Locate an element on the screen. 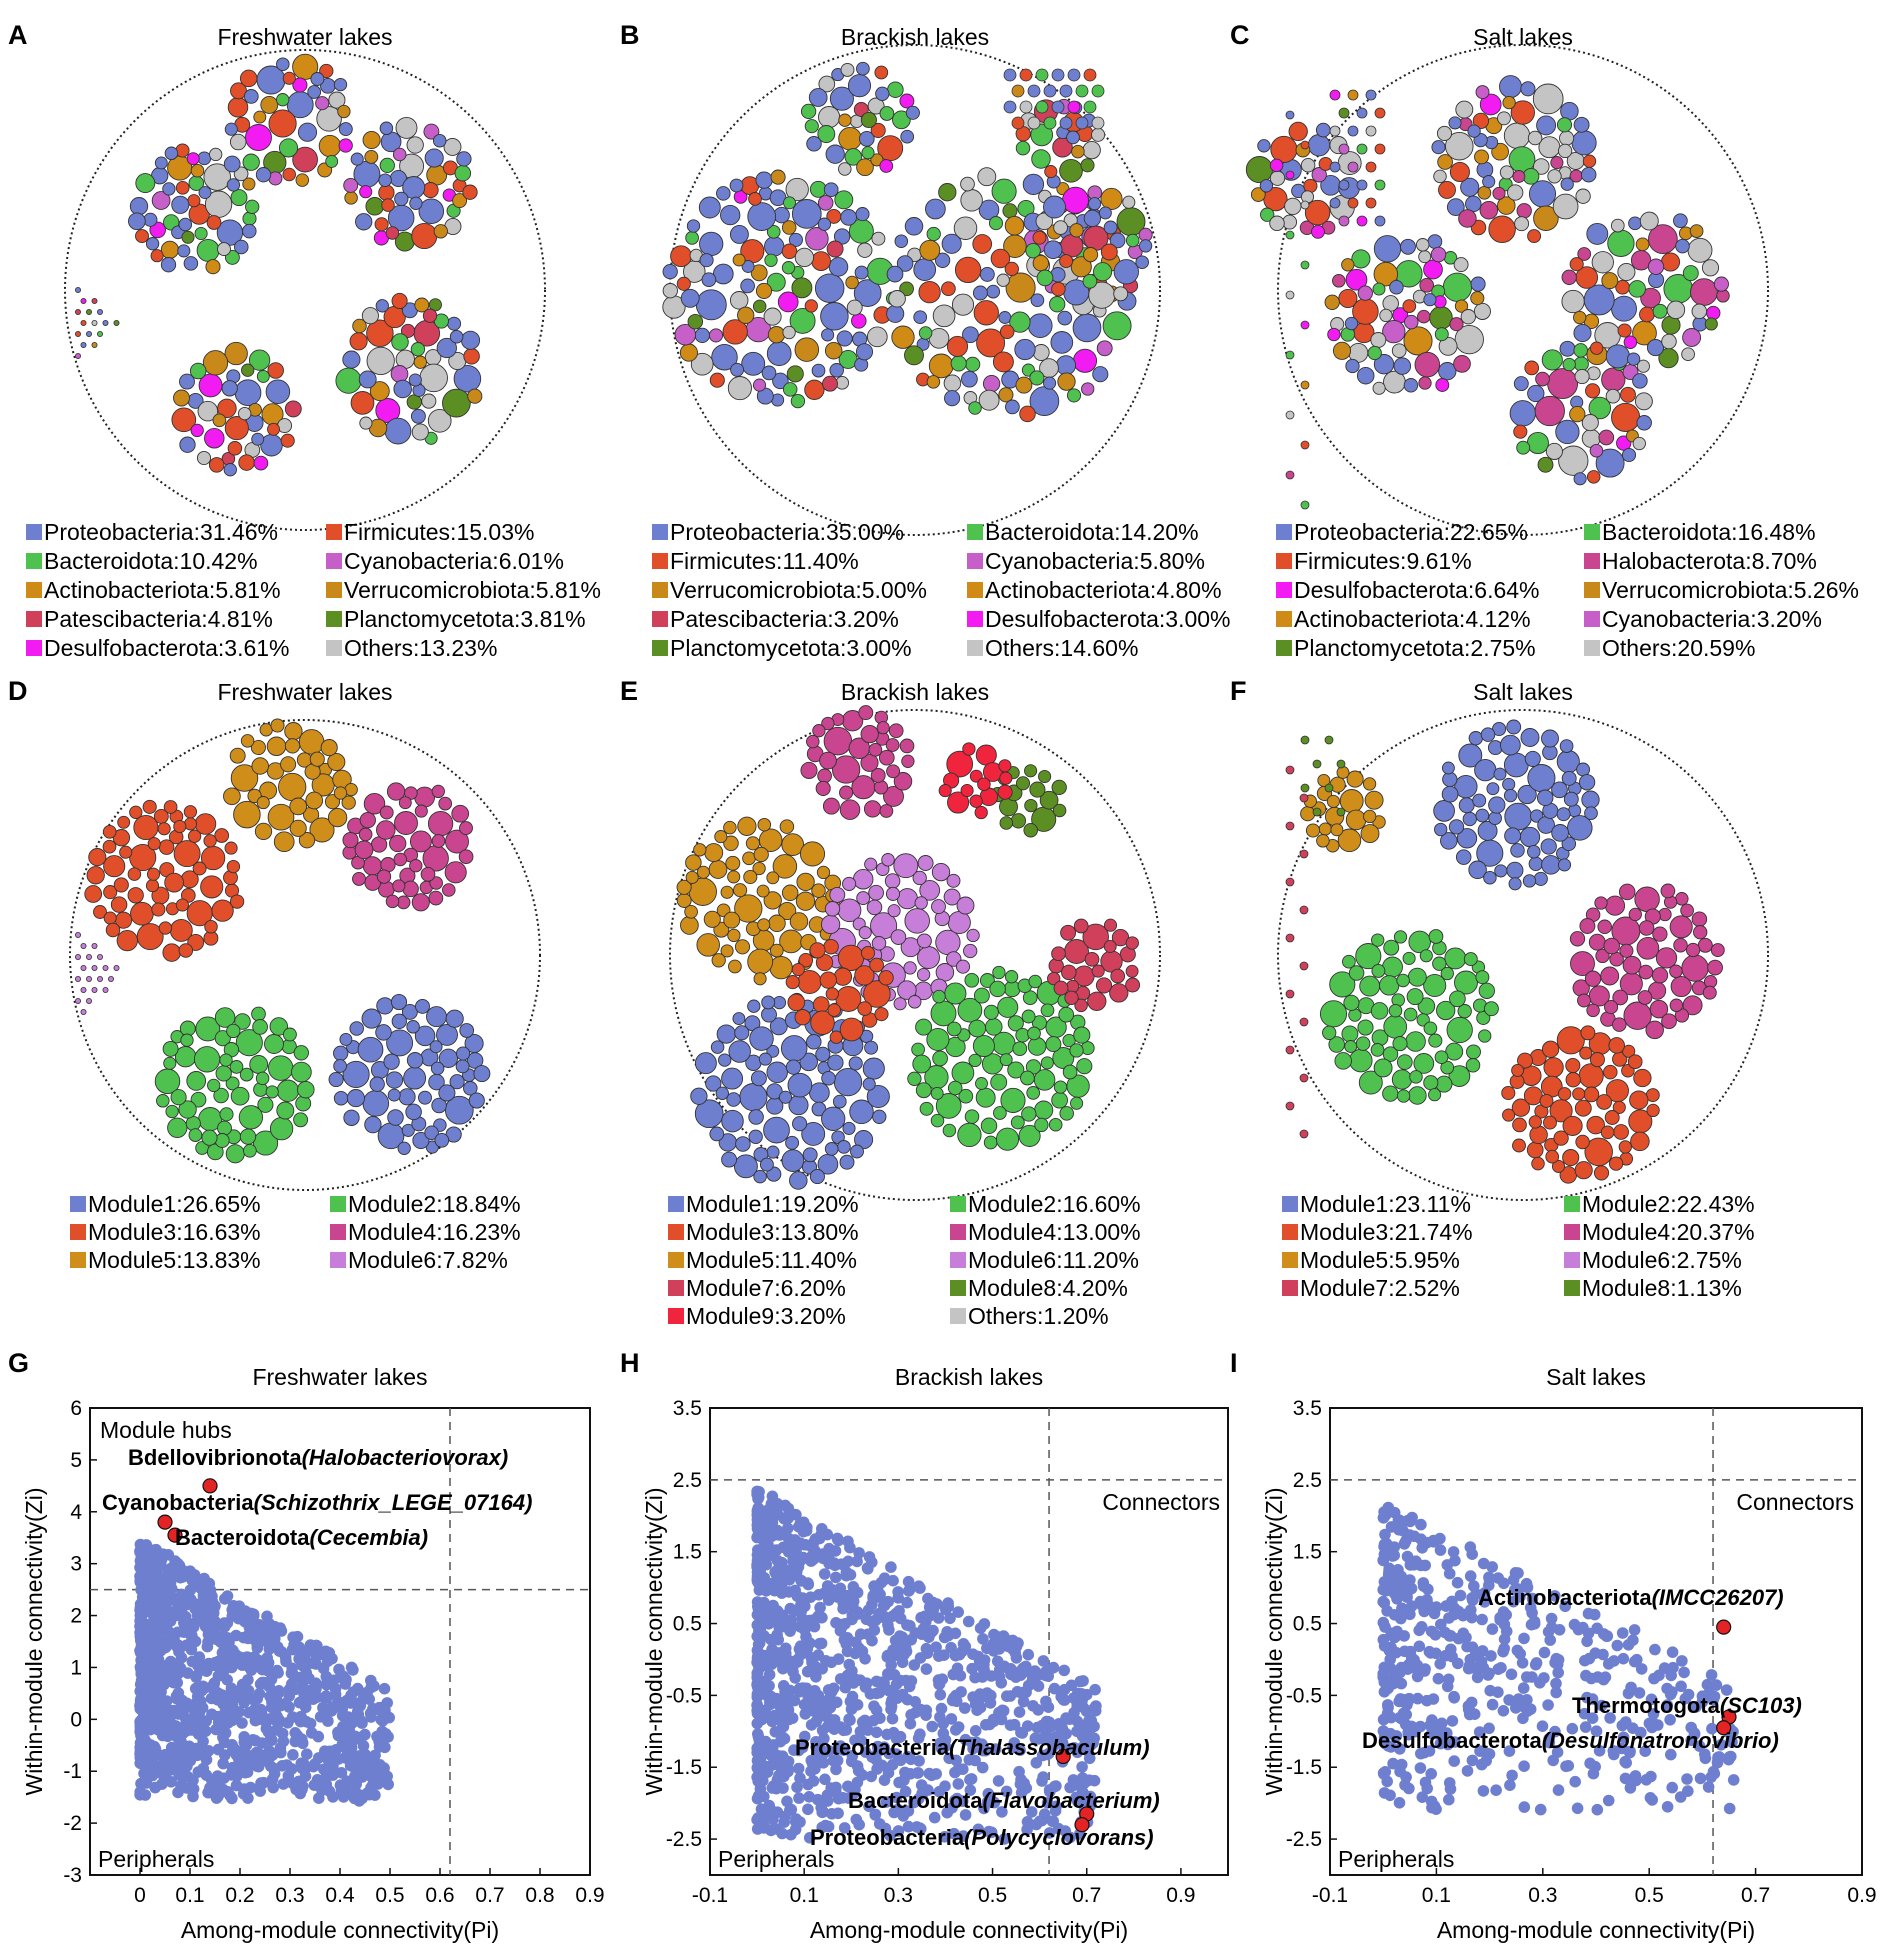  legend-label: Others:20.59% is located at coordinates (1678, 648).